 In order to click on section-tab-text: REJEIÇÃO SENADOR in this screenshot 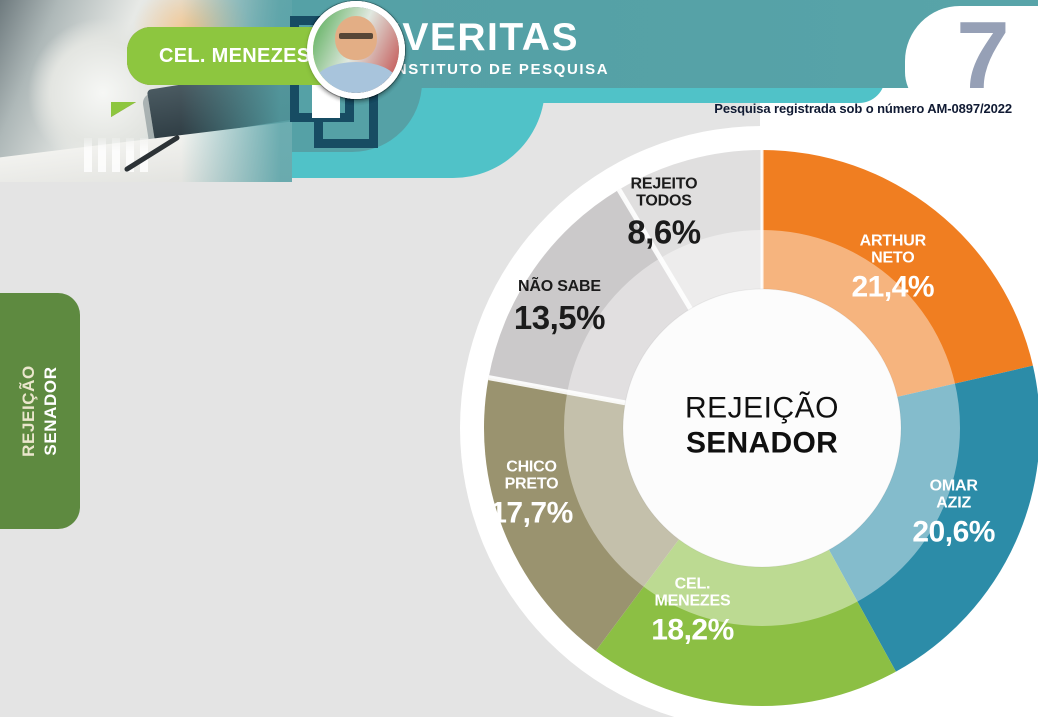, I will do `click(40, 411)`.